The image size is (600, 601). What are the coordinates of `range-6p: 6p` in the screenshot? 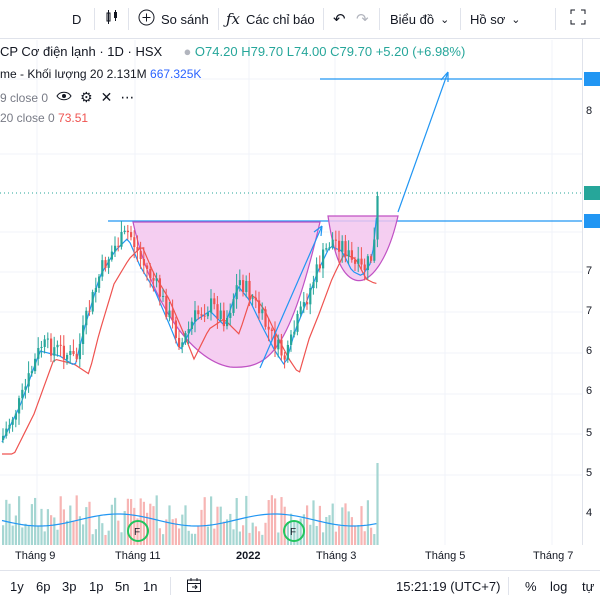 It's located at (43, 586).